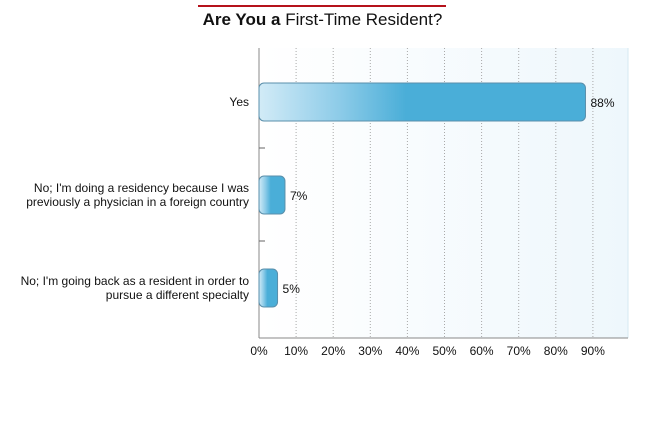  What do you see at coordinates (519, 351) in the screenshot?
I see `x-tick-label-70: 70%` at bounding box center [519, 351].